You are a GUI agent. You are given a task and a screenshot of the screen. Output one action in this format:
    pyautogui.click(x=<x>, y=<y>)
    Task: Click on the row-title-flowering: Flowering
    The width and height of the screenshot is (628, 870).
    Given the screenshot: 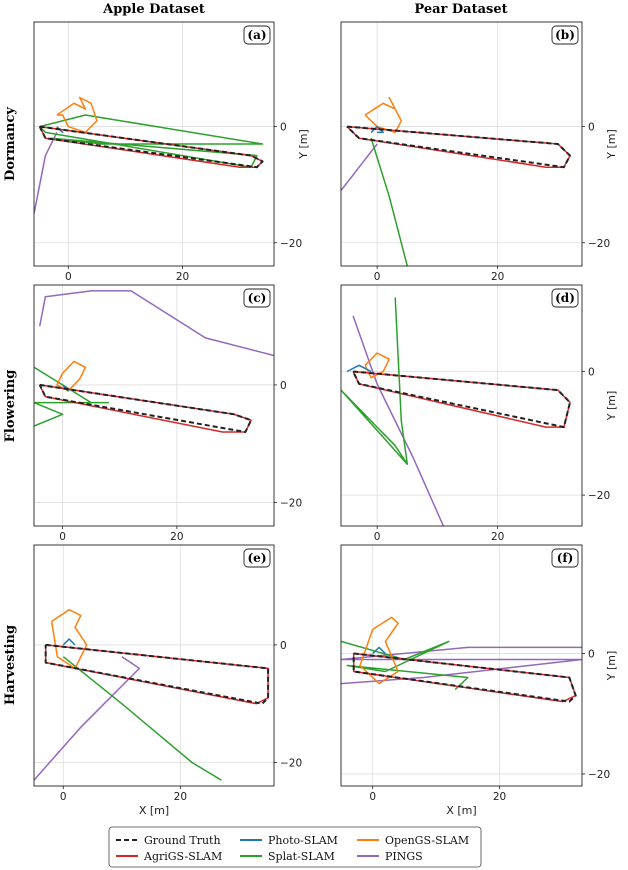 What is the action you would take?
    pyautogui.click(x=10, y=406)
    